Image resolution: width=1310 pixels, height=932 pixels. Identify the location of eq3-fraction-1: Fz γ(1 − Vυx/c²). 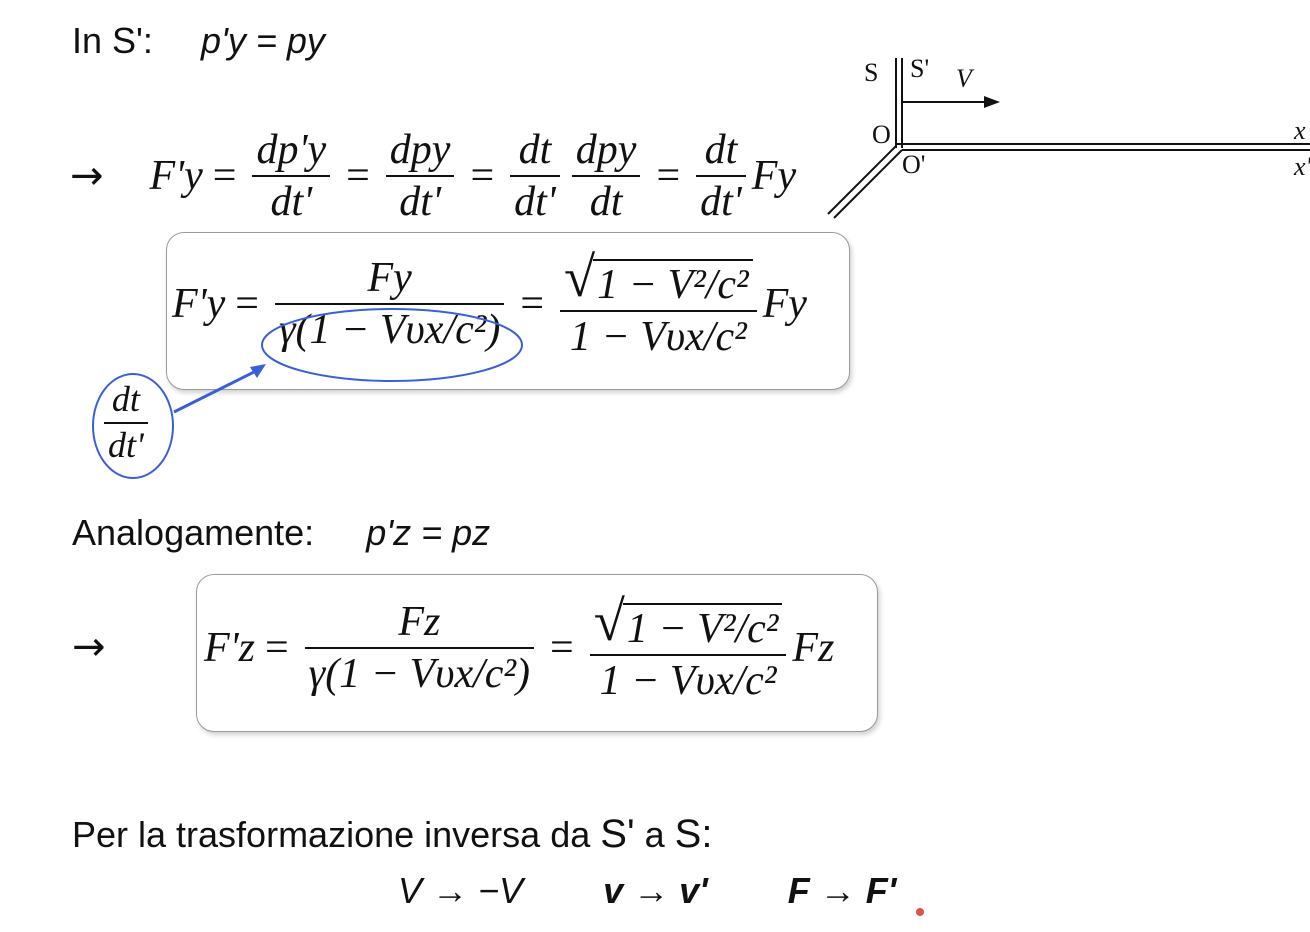
(419, 648).